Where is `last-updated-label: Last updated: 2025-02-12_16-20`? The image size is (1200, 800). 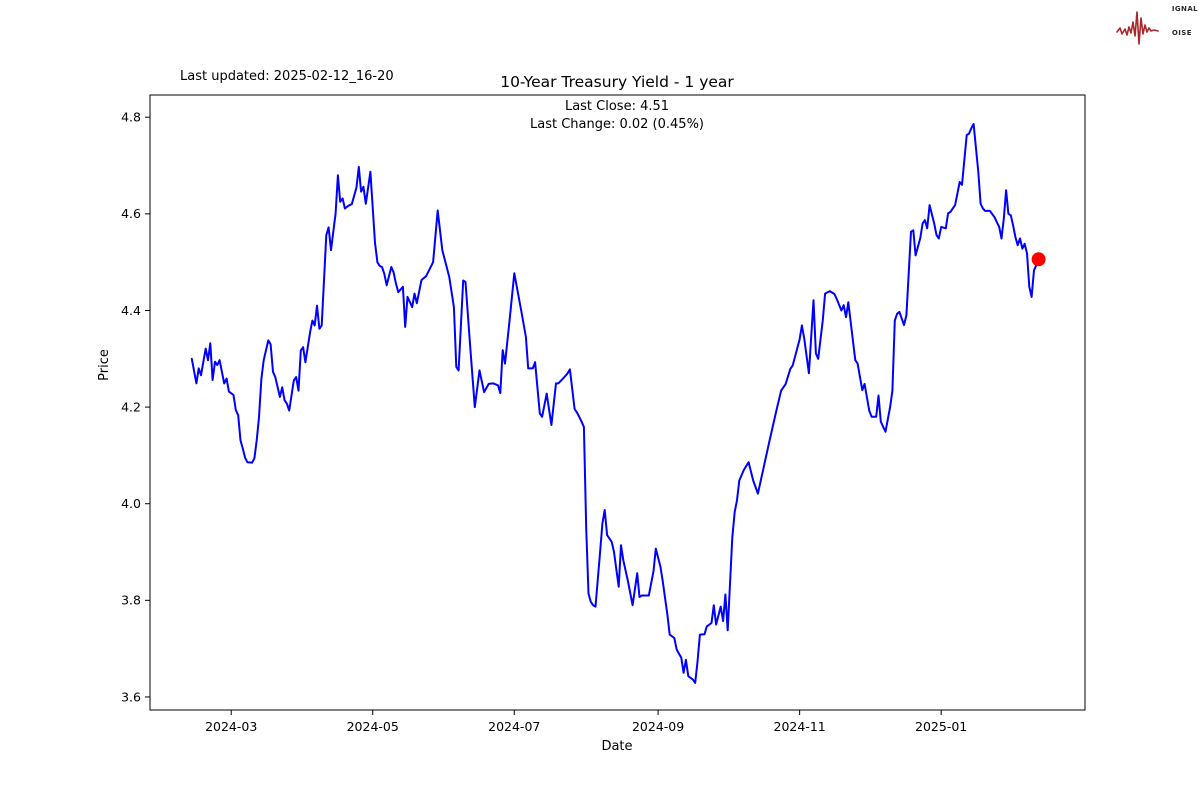 last-updated-label: Last updated: 2025-02-12_16-20 is located at coordinates (287, 76).